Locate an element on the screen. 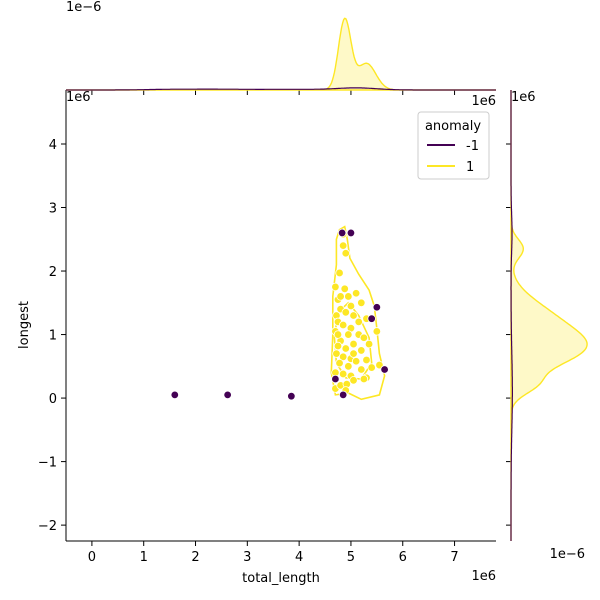 The width and height of the screenshot is (600, 600). right-marginal-offset-label: 1e−6 is located at coordinates (567, 554).